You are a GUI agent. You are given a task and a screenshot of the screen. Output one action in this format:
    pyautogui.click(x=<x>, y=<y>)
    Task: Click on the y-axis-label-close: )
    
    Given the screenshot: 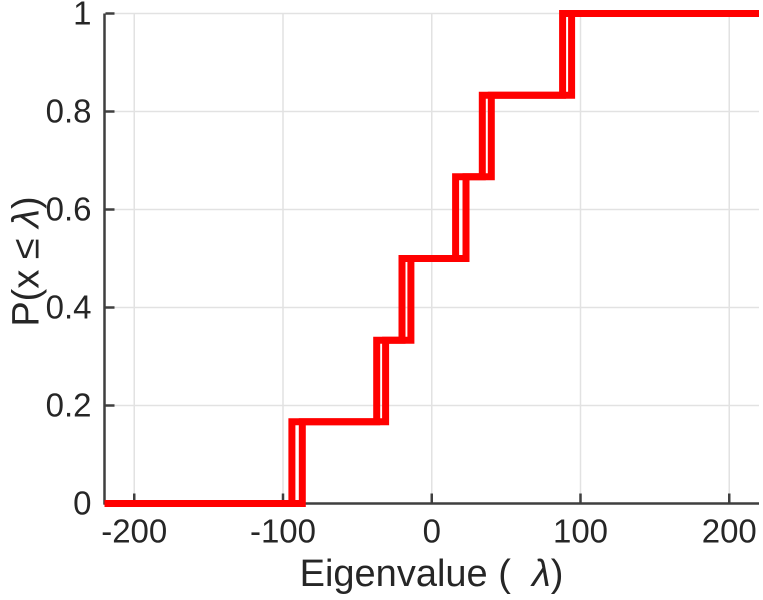 What is the action you would take?
    pyautogui.click(x=26, y=202)
    